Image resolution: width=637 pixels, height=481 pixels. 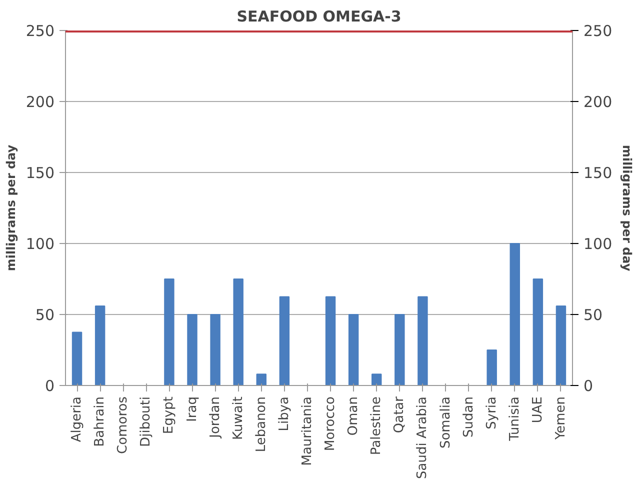 What do you see at coordinates (307, 431) in the screenshot?
I see `x-tick-label: Mauritania` at bounding box center [307, 431].